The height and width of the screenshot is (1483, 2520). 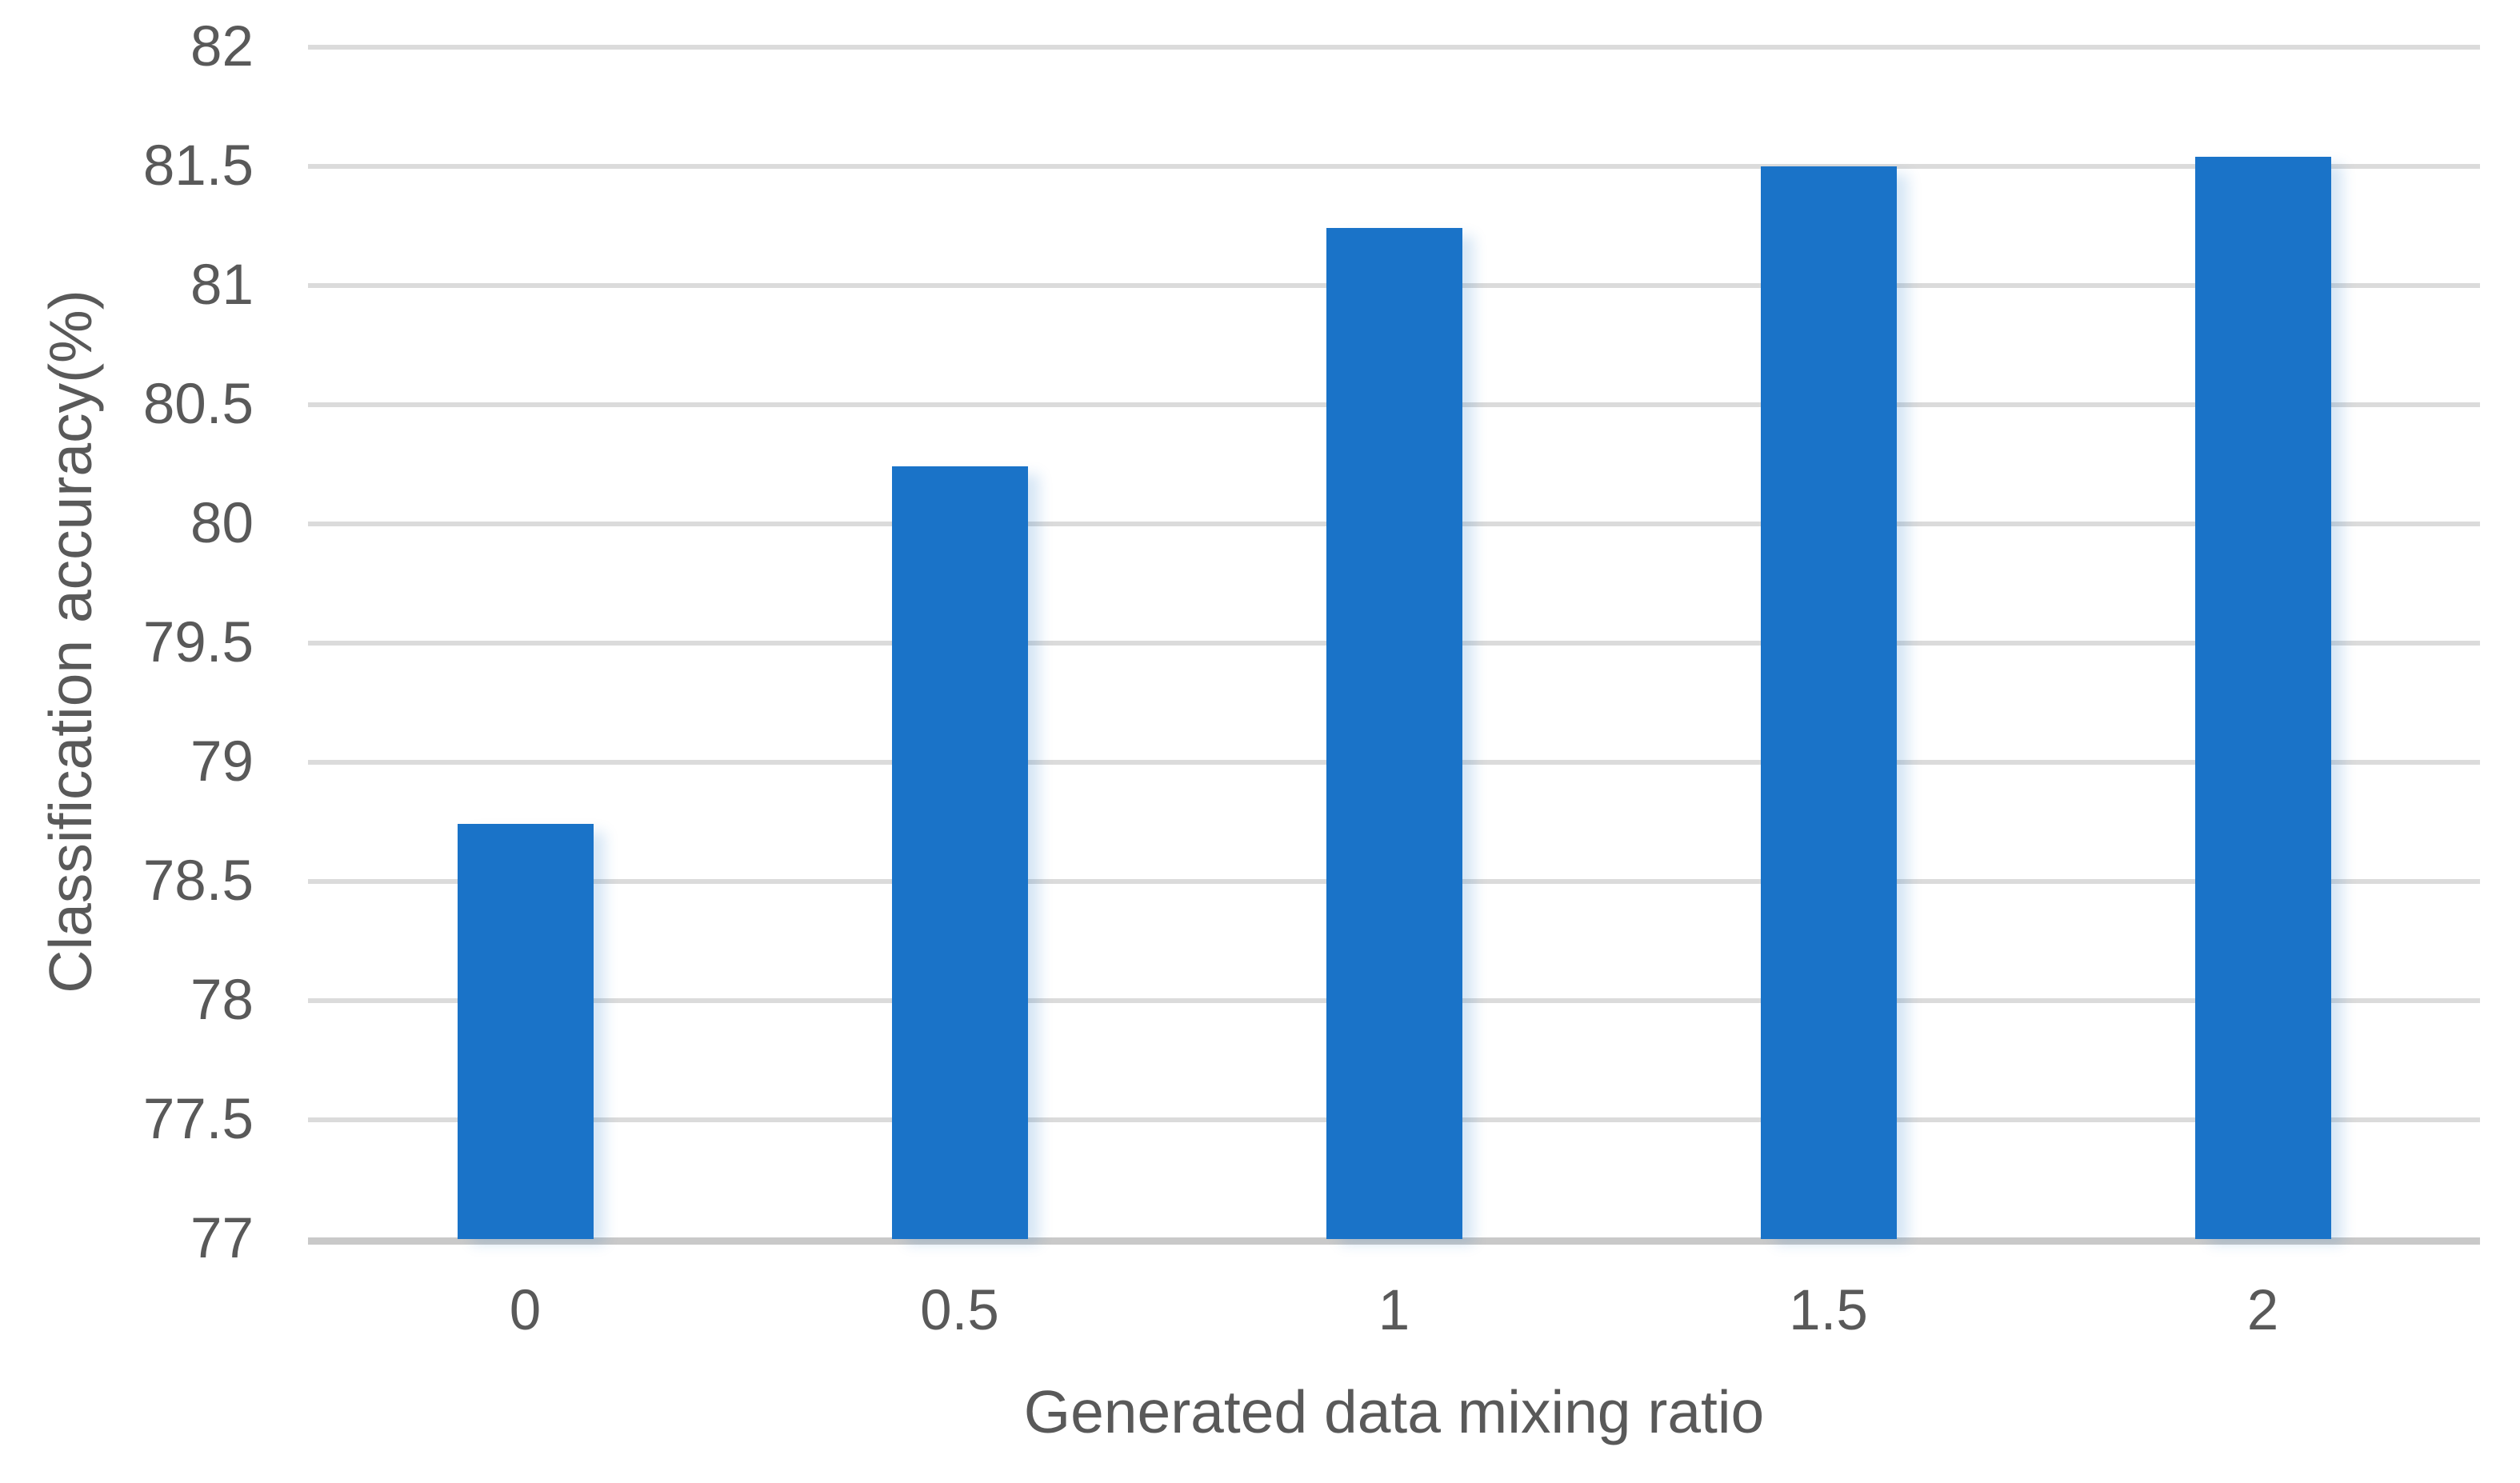 What do you see at coordinates (1394, 1310) in the screenshot?
I see `x-tick-label: 1` at bounding box center [1394, 1310].